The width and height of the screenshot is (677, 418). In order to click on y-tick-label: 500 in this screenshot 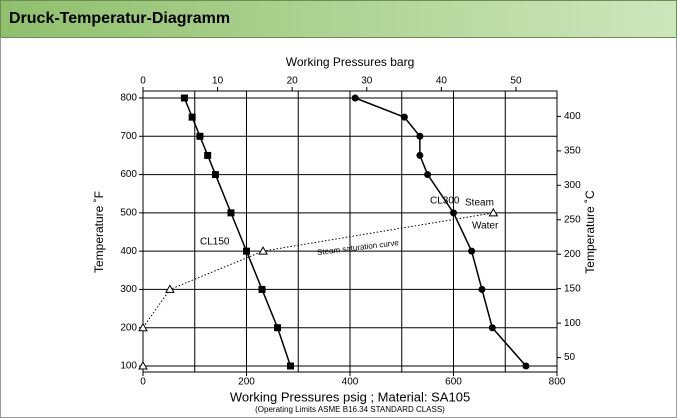, I will do `click(128, 212)`.